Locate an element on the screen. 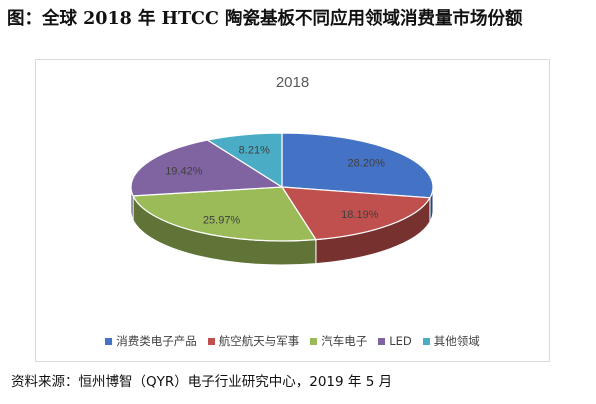  legend-item-1: 航空航天与军事 is located at coordinates (253, 341).